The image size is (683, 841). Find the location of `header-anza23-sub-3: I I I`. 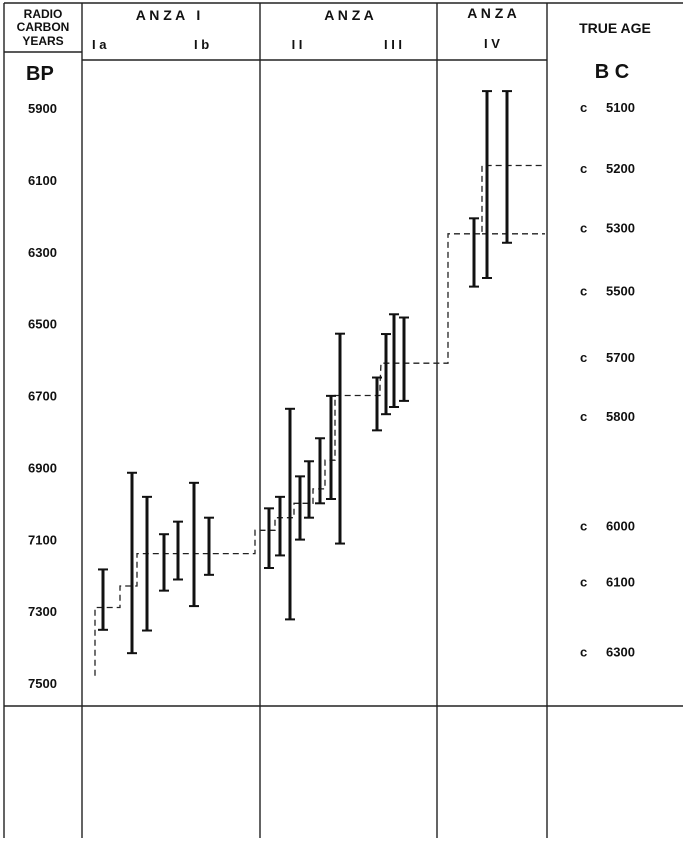

header-anza23-sub-3: I I I is located at coordinates (393, 44).